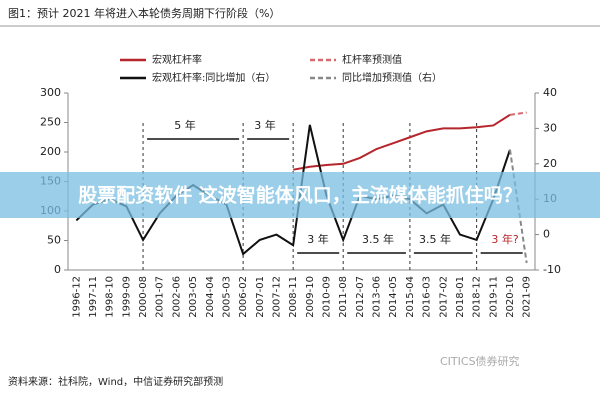  I want to click on x-tick-label: 2016-03, so click(427, 297).